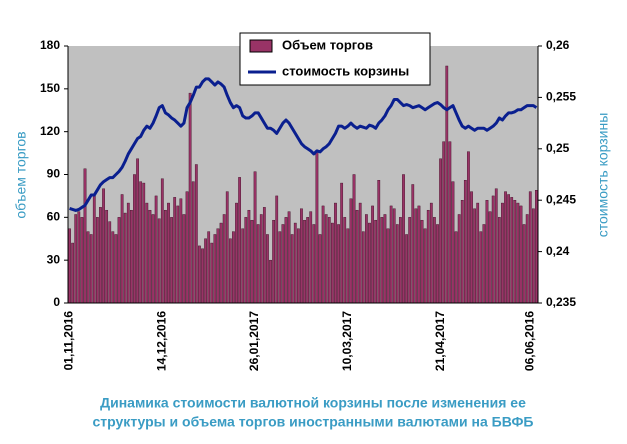  I want to click on legend-label: Объем торгов, so click(327, 44).